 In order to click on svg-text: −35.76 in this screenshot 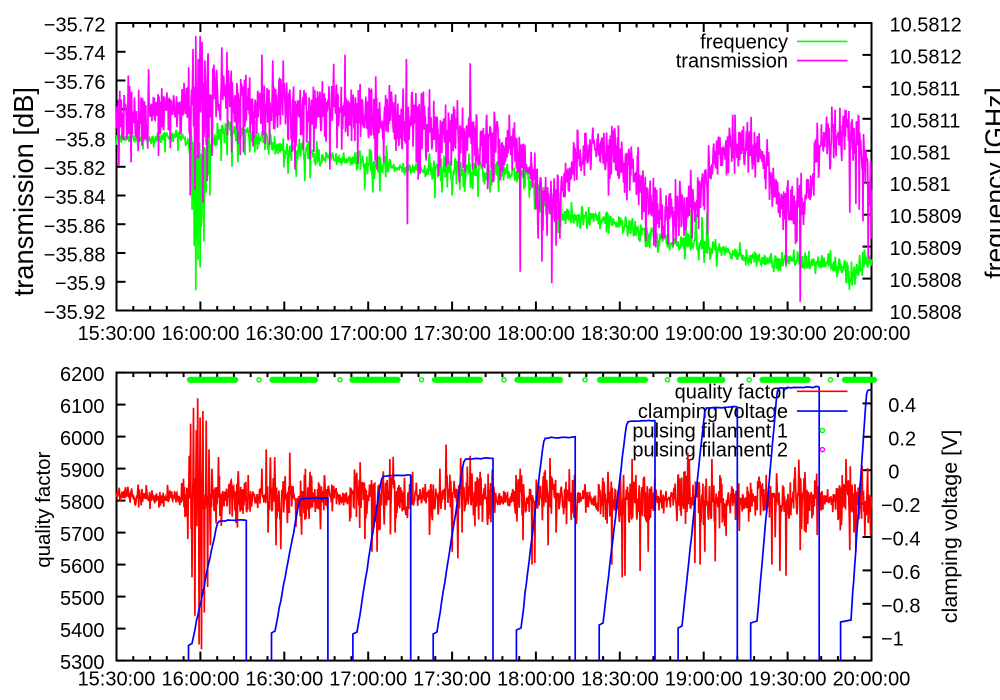, I will do `click(75, 83)`.